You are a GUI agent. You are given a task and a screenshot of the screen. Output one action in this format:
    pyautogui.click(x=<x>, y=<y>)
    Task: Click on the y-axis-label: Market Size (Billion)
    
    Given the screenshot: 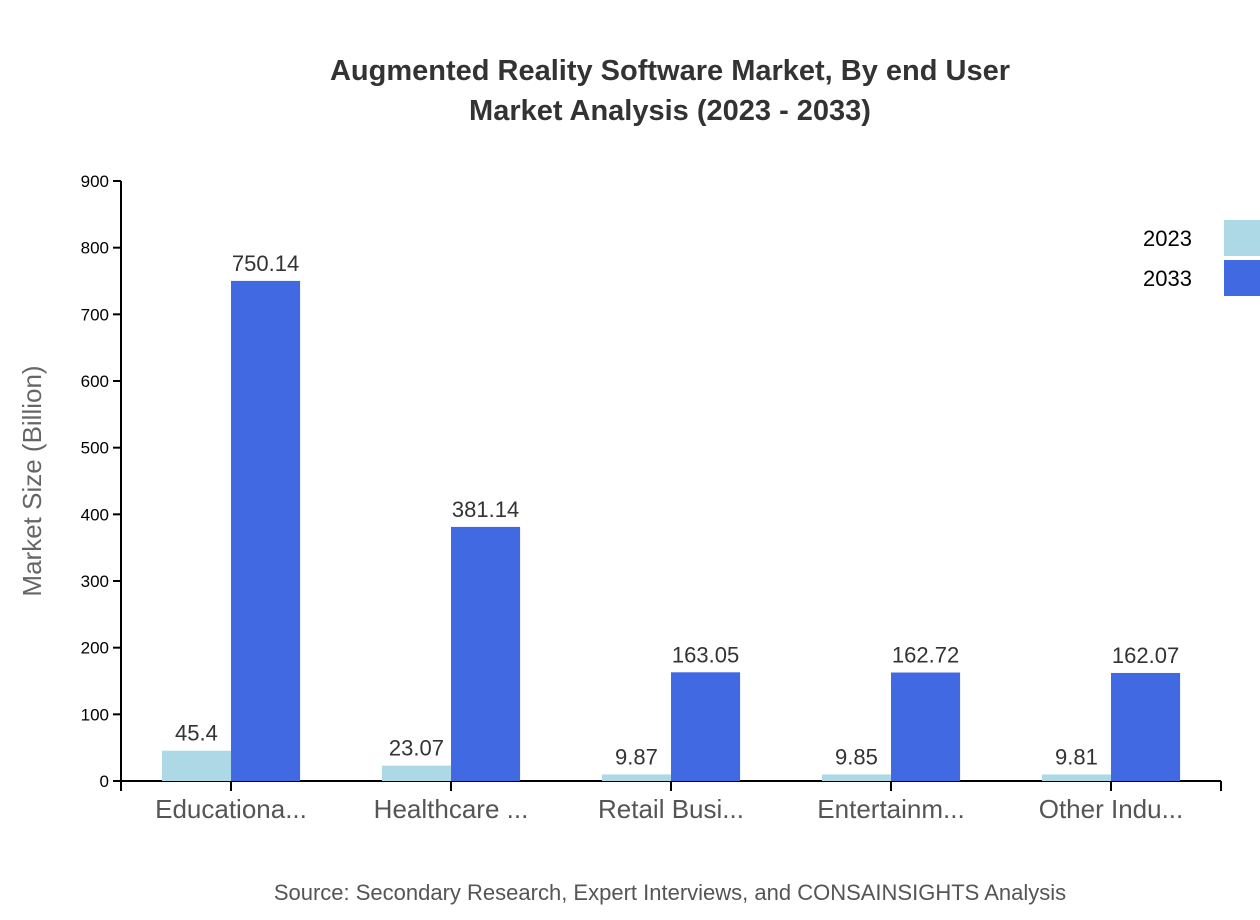 What is the action you would take?
    pyautogui.click(x=32, y=480)
    